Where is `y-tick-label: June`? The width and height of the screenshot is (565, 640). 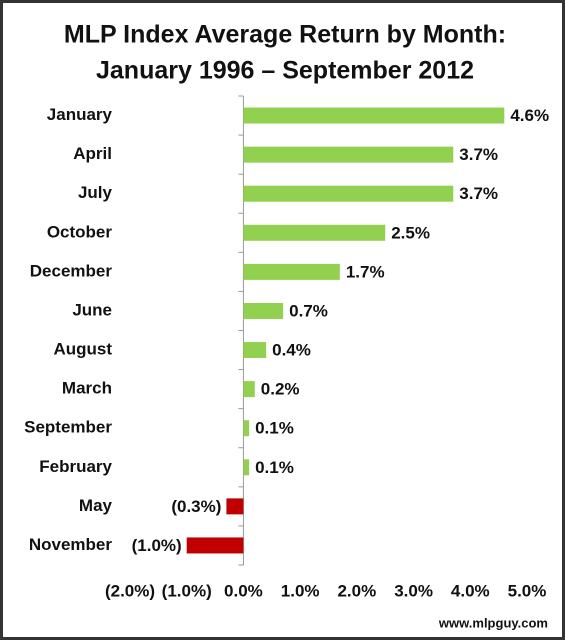
y-tick-label: June is located at coordinates (92, 309).